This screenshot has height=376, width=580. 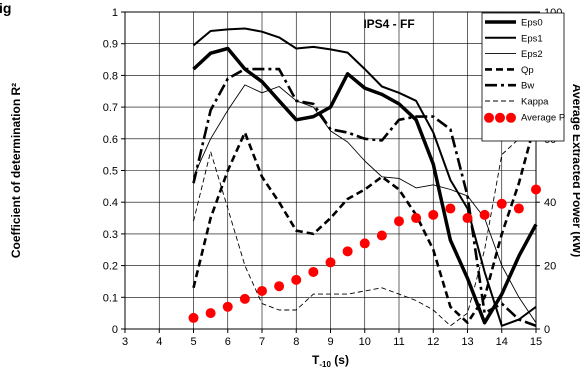 I want to click on x-tick-label: 4, so click(x=159, y=342).